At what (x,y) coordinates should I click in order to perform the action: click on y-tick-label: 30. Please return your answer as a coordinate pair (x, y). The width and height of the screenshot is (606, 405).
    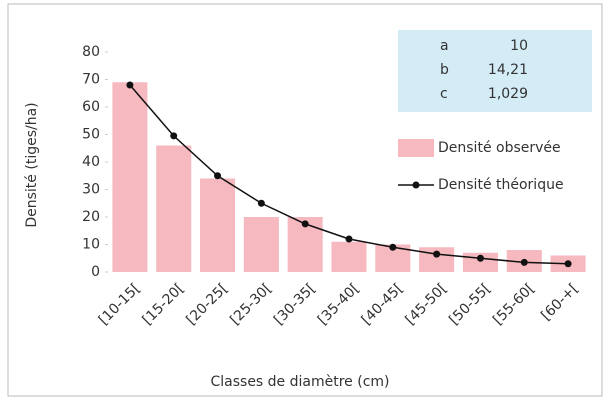
    Looking at the image, I should click on (91, 190).